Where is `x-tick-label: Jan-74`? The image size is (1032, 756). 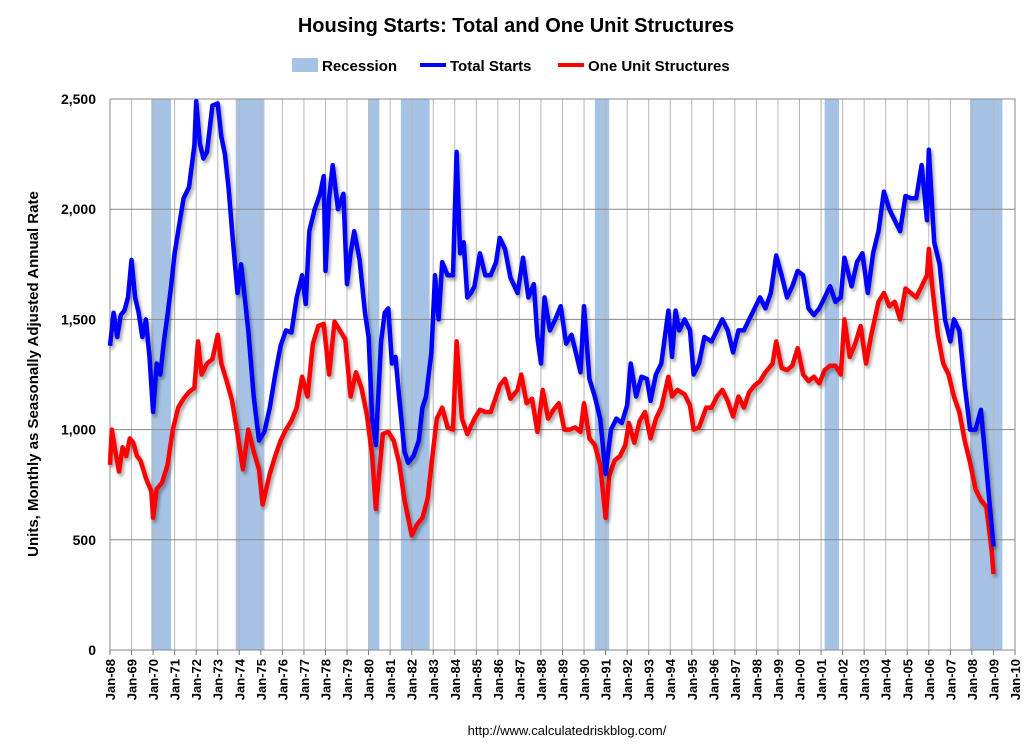
x-tick-label: Jan-74 is located at coordinates (239, 679).